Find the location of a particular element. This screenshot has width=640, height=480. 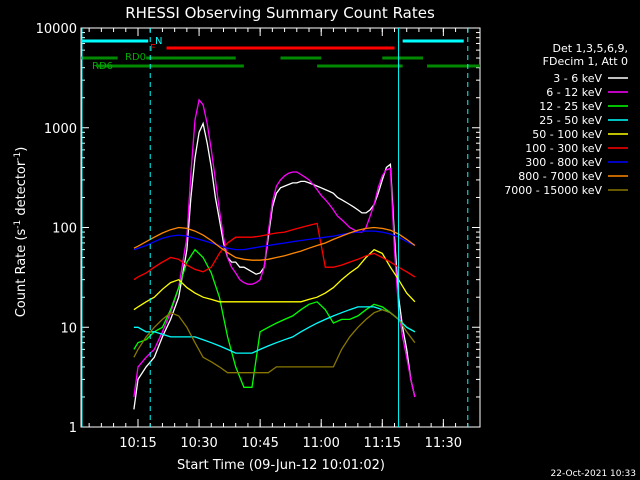

legend-label-2: 12 - 25 keV is located at coordinates (570, 106).